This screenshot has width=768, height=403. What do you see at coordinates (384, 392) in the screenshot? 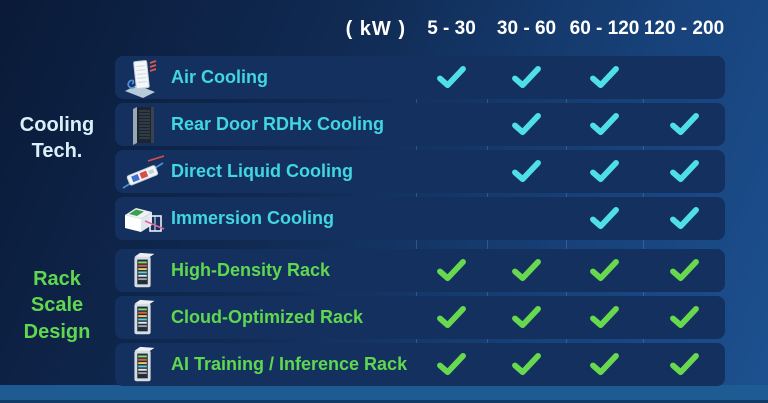
I see `floor-strip` at bounding box center [384, 392].